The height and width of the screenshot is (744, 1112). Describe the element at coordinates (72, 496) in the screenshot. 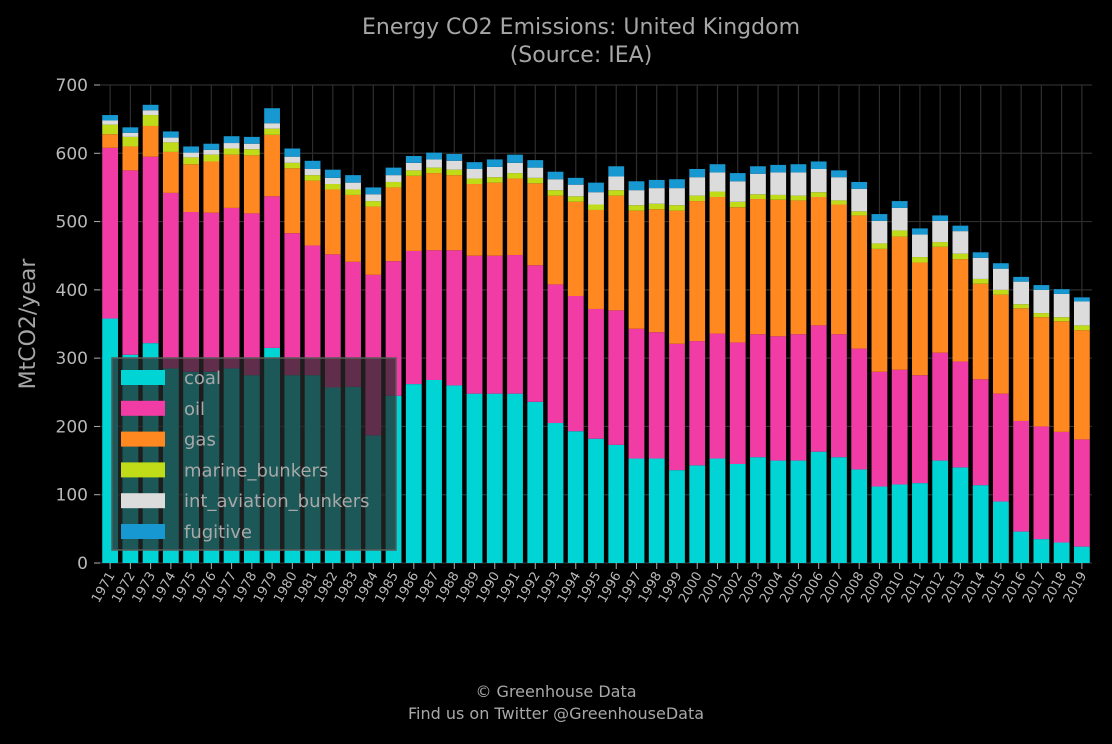

I see `y-tick-label: 100` at that location.